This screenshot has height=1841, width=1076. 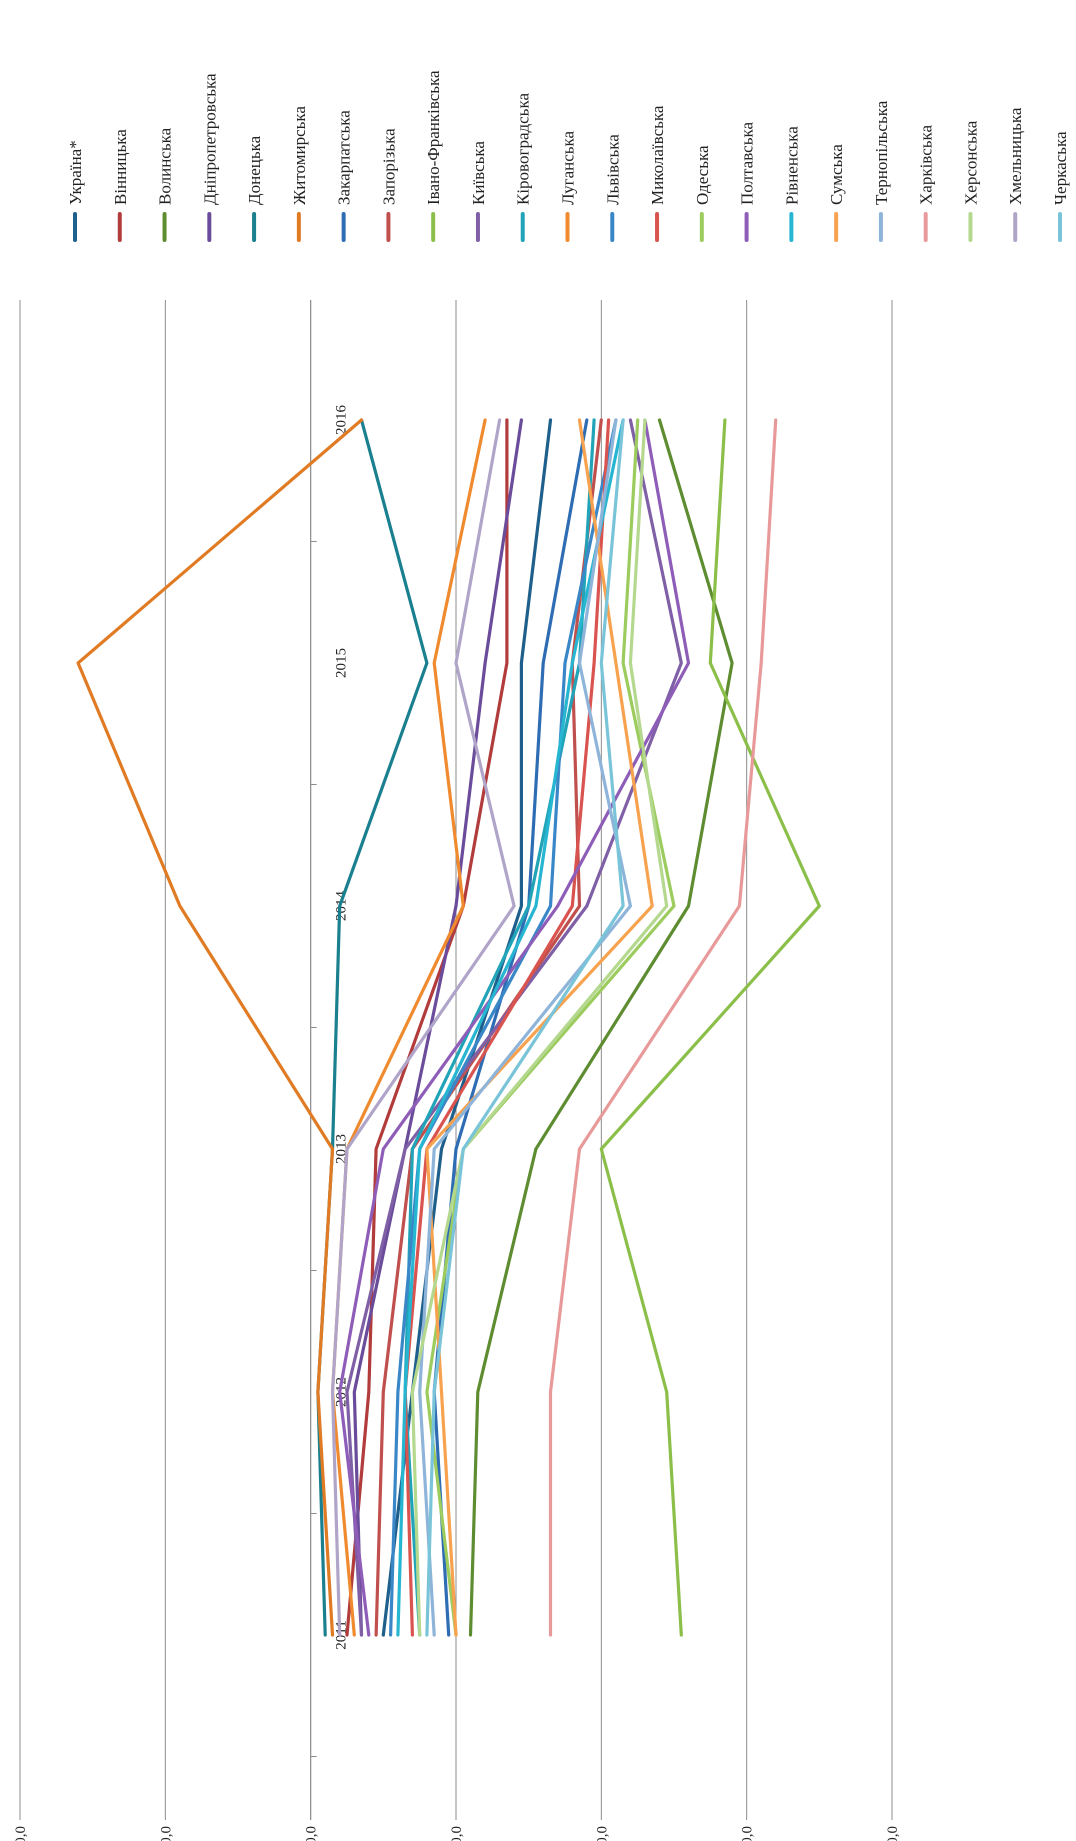 What do you see at coordinates (702, 175) in the screenshot?
I see `legend-label: Одеська` at bounding box center [702, 175].